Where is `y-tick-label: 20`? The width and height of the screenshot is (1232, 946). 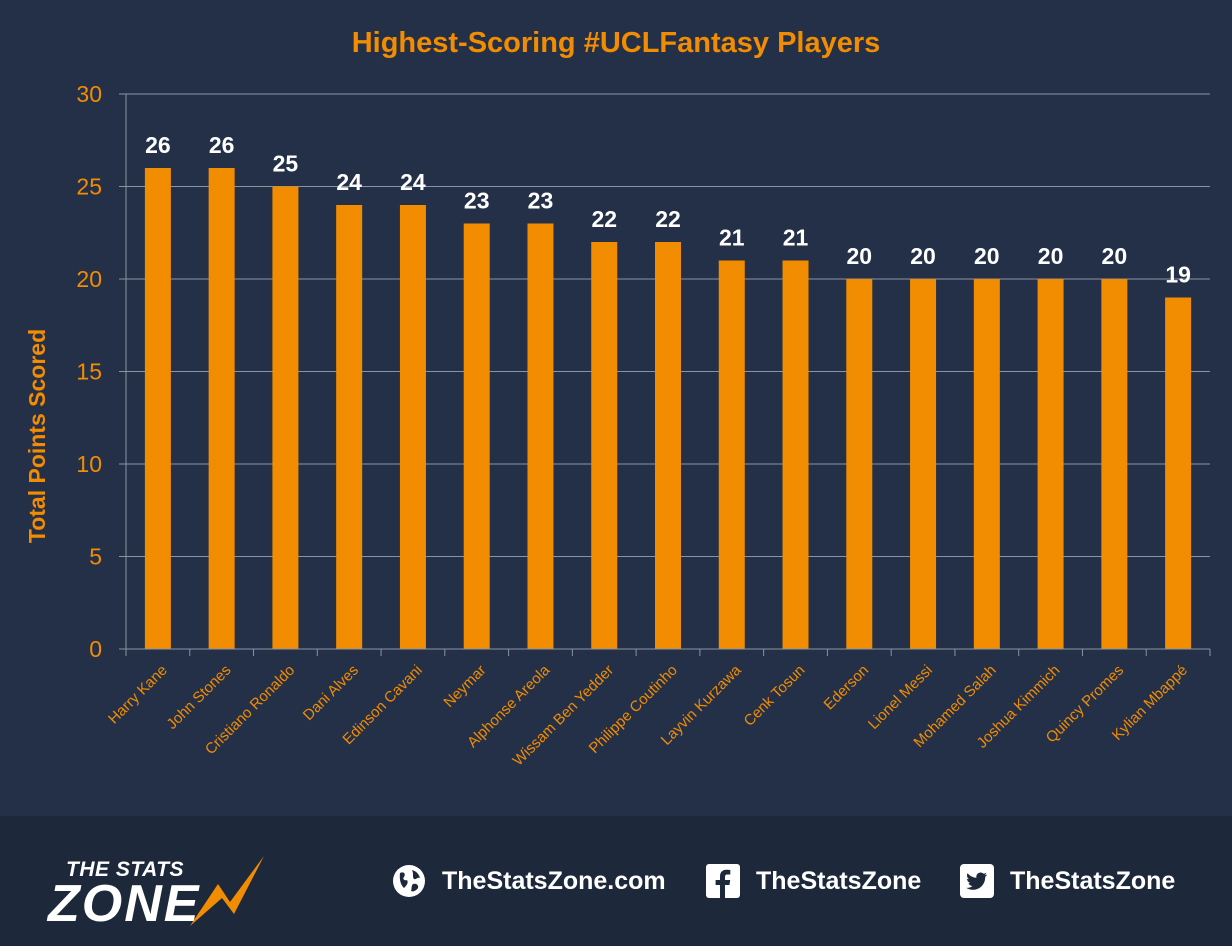
y-tick-label: 20 is located at coordinates (89, 279).